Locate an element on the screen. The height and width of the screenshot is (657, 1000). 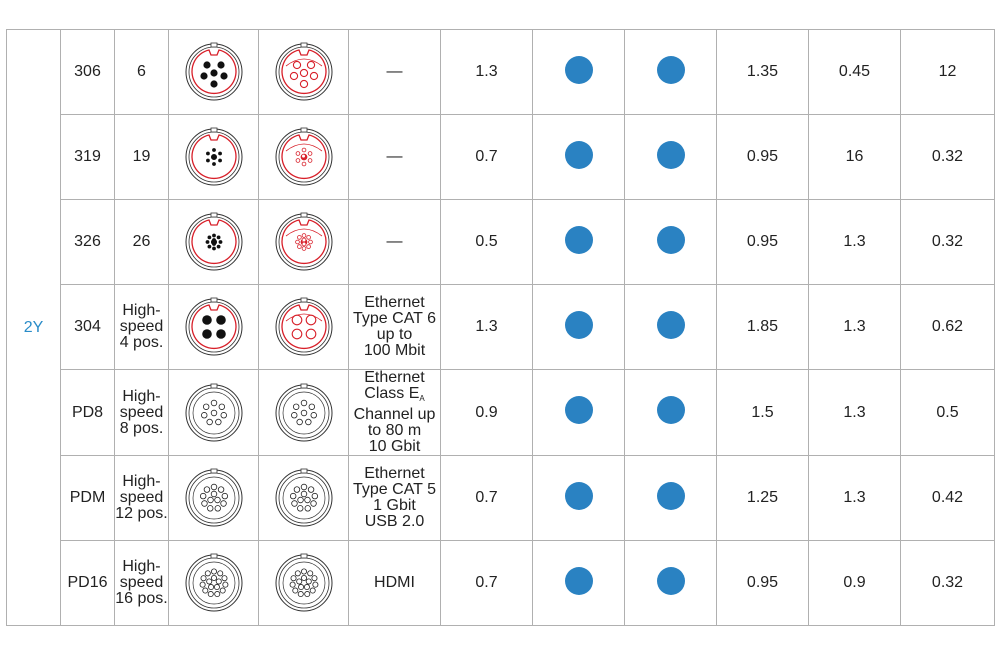
connector-socket-4-icon is located at coordinates (303, 326).